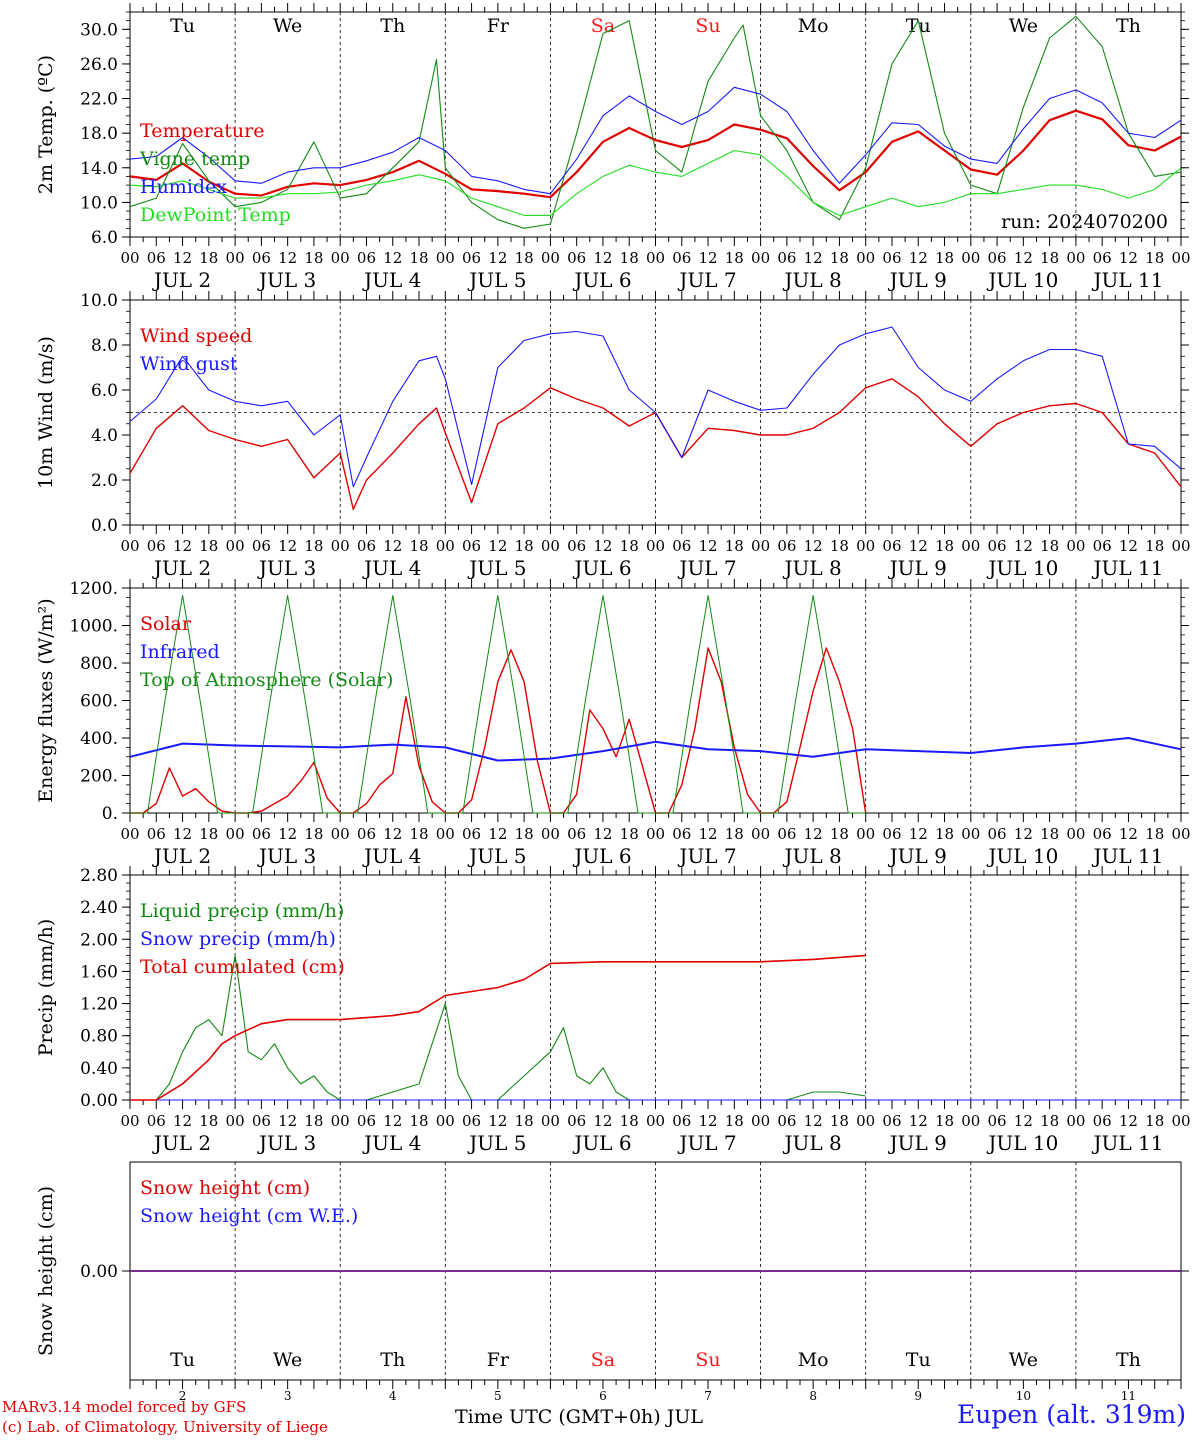 The image size is (1194, 1445). Describe the element at coordinates (603, 1360) in the screenshot. I see `weekday-label: Sa` at that location.